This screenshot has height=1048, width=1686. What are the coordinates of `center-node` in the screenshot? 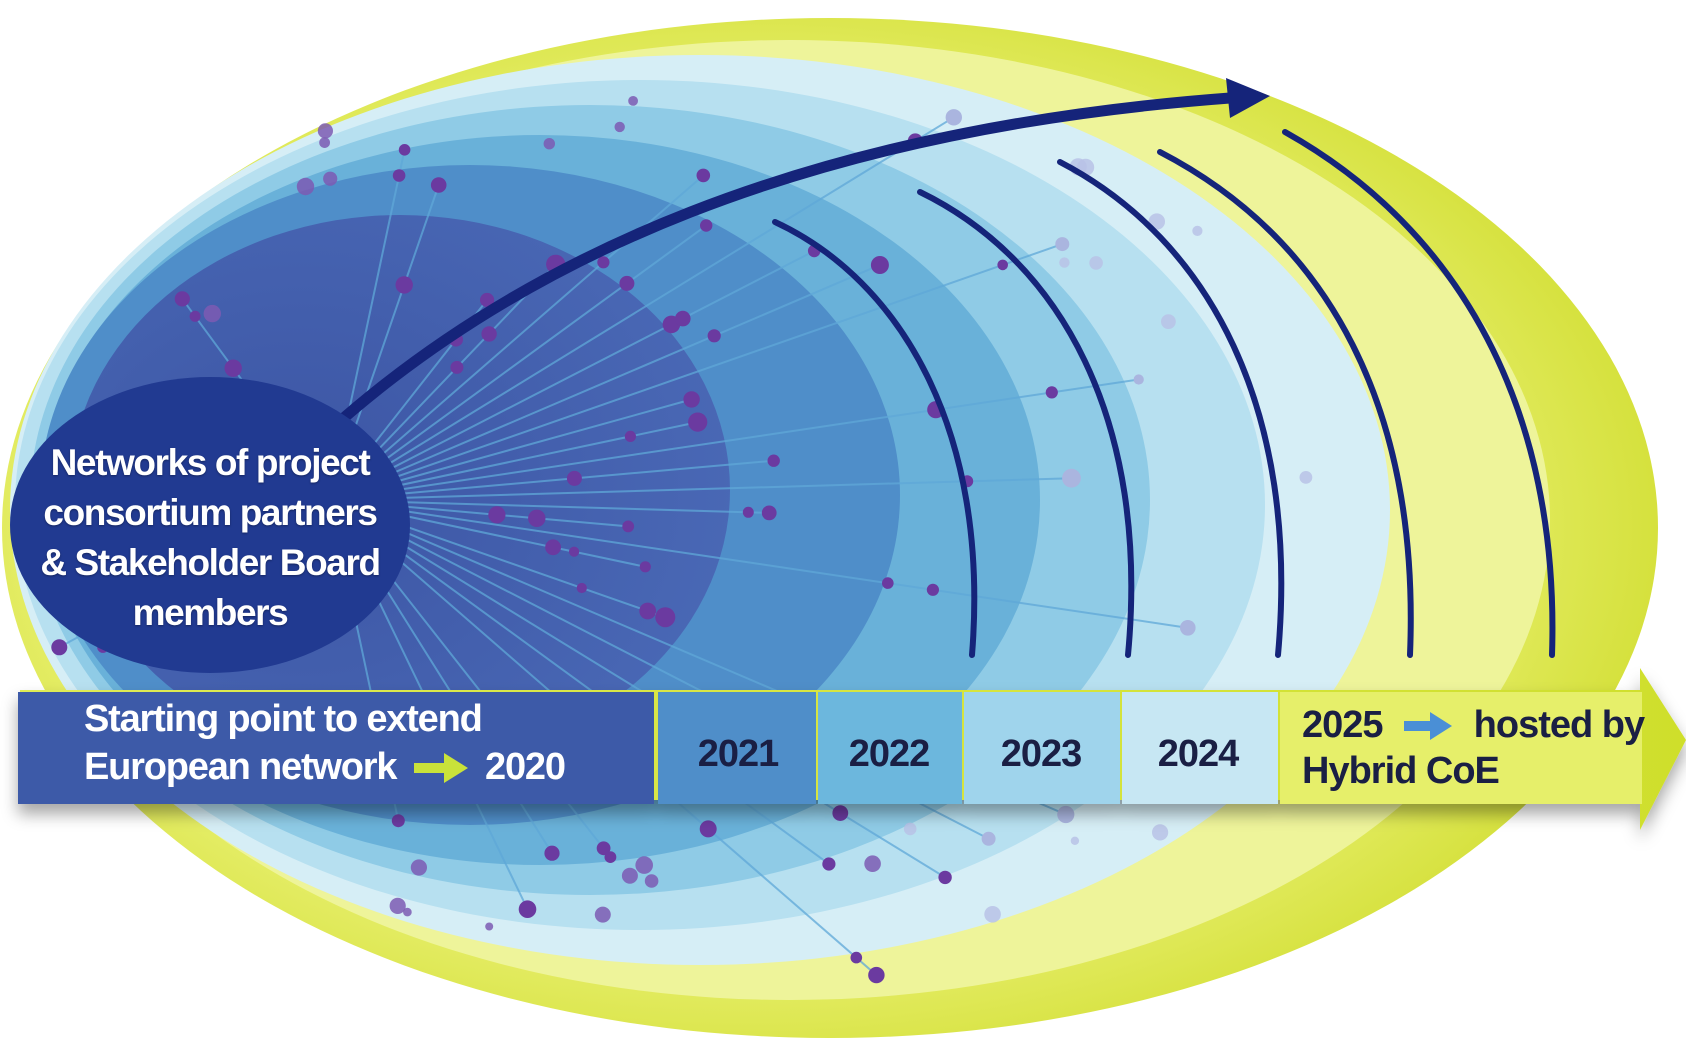 It's located at (210, 525).